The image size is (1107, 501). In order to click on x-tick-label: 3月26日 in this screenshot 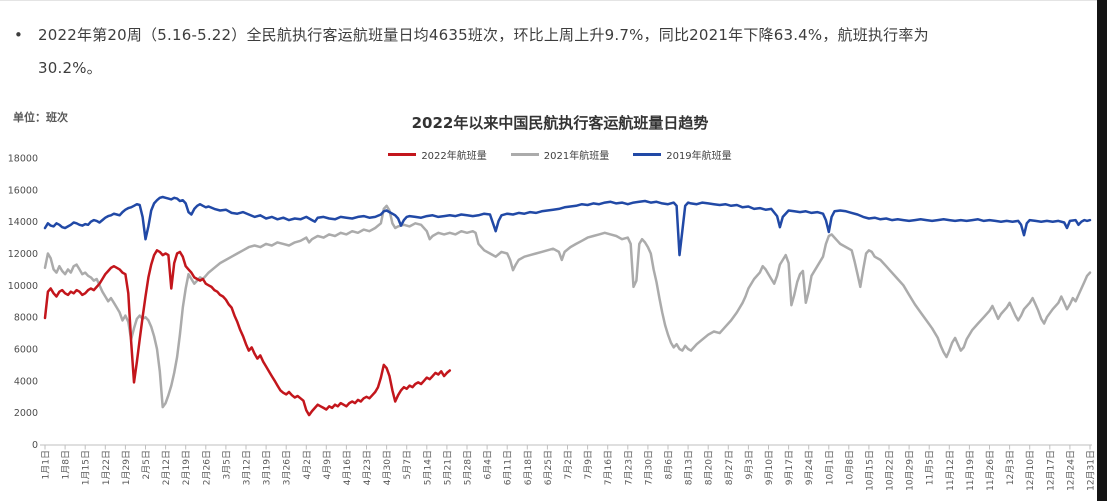, I will do `click(287, 467)`.